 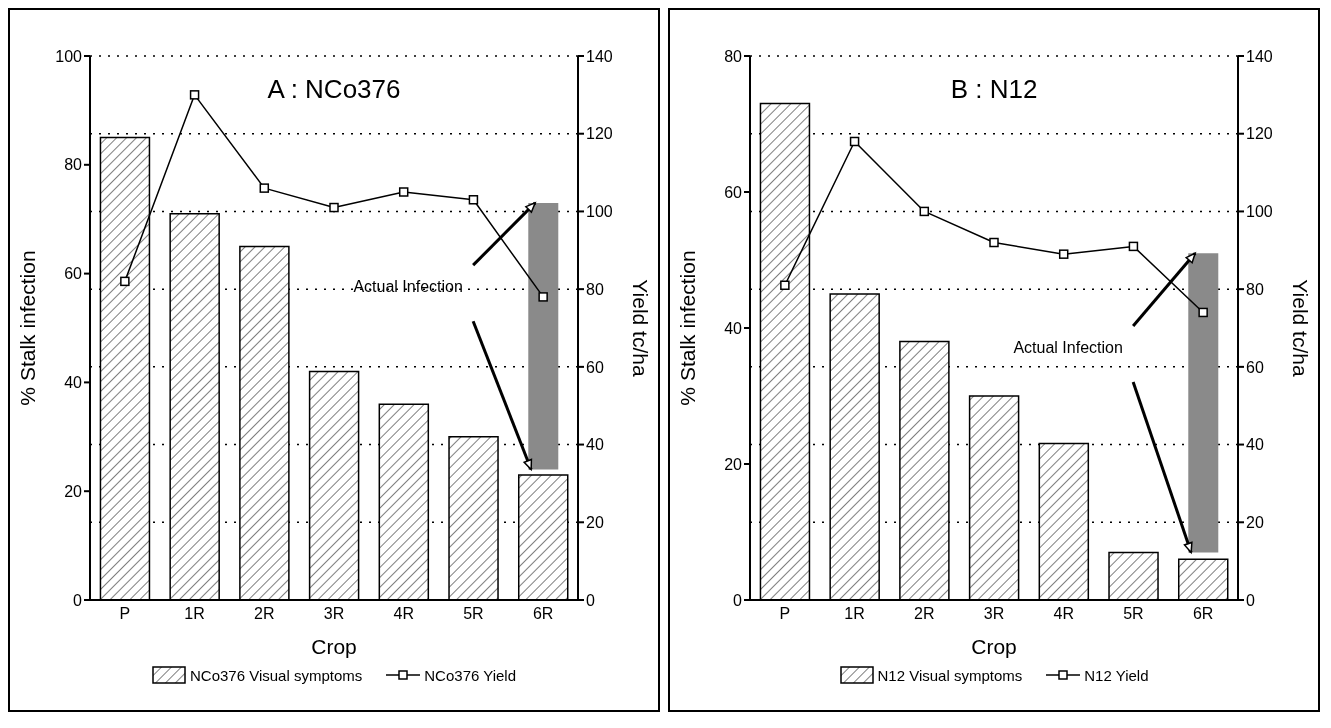 What do you see at coordinates (69, 56) in the screenshot?
I see `y-tick-label: 100` at bounding box center [69, 56].